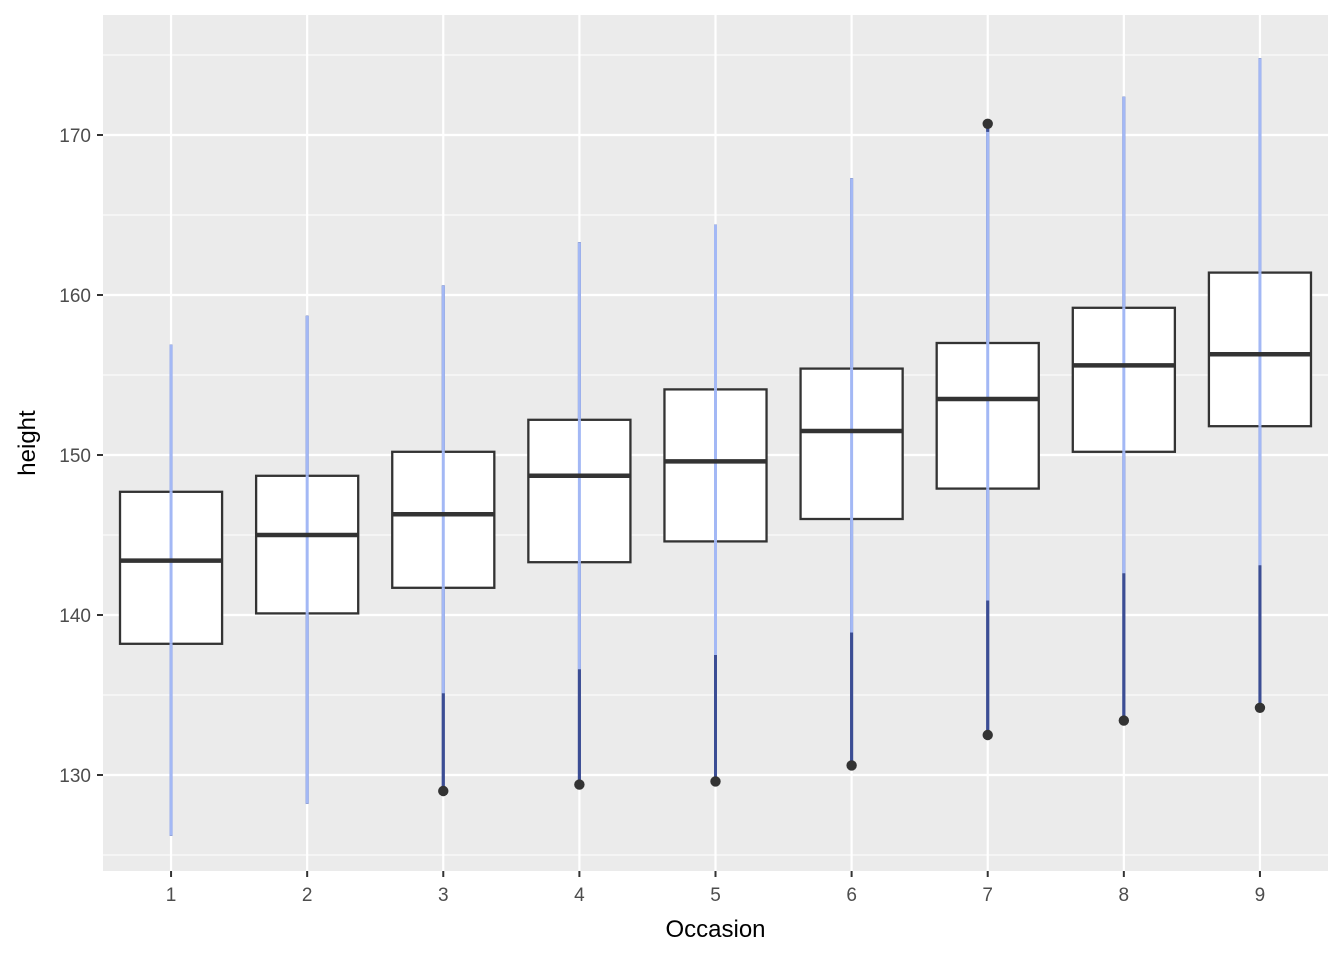  I want to click on y-tick-label: 140, so click(75, 616).